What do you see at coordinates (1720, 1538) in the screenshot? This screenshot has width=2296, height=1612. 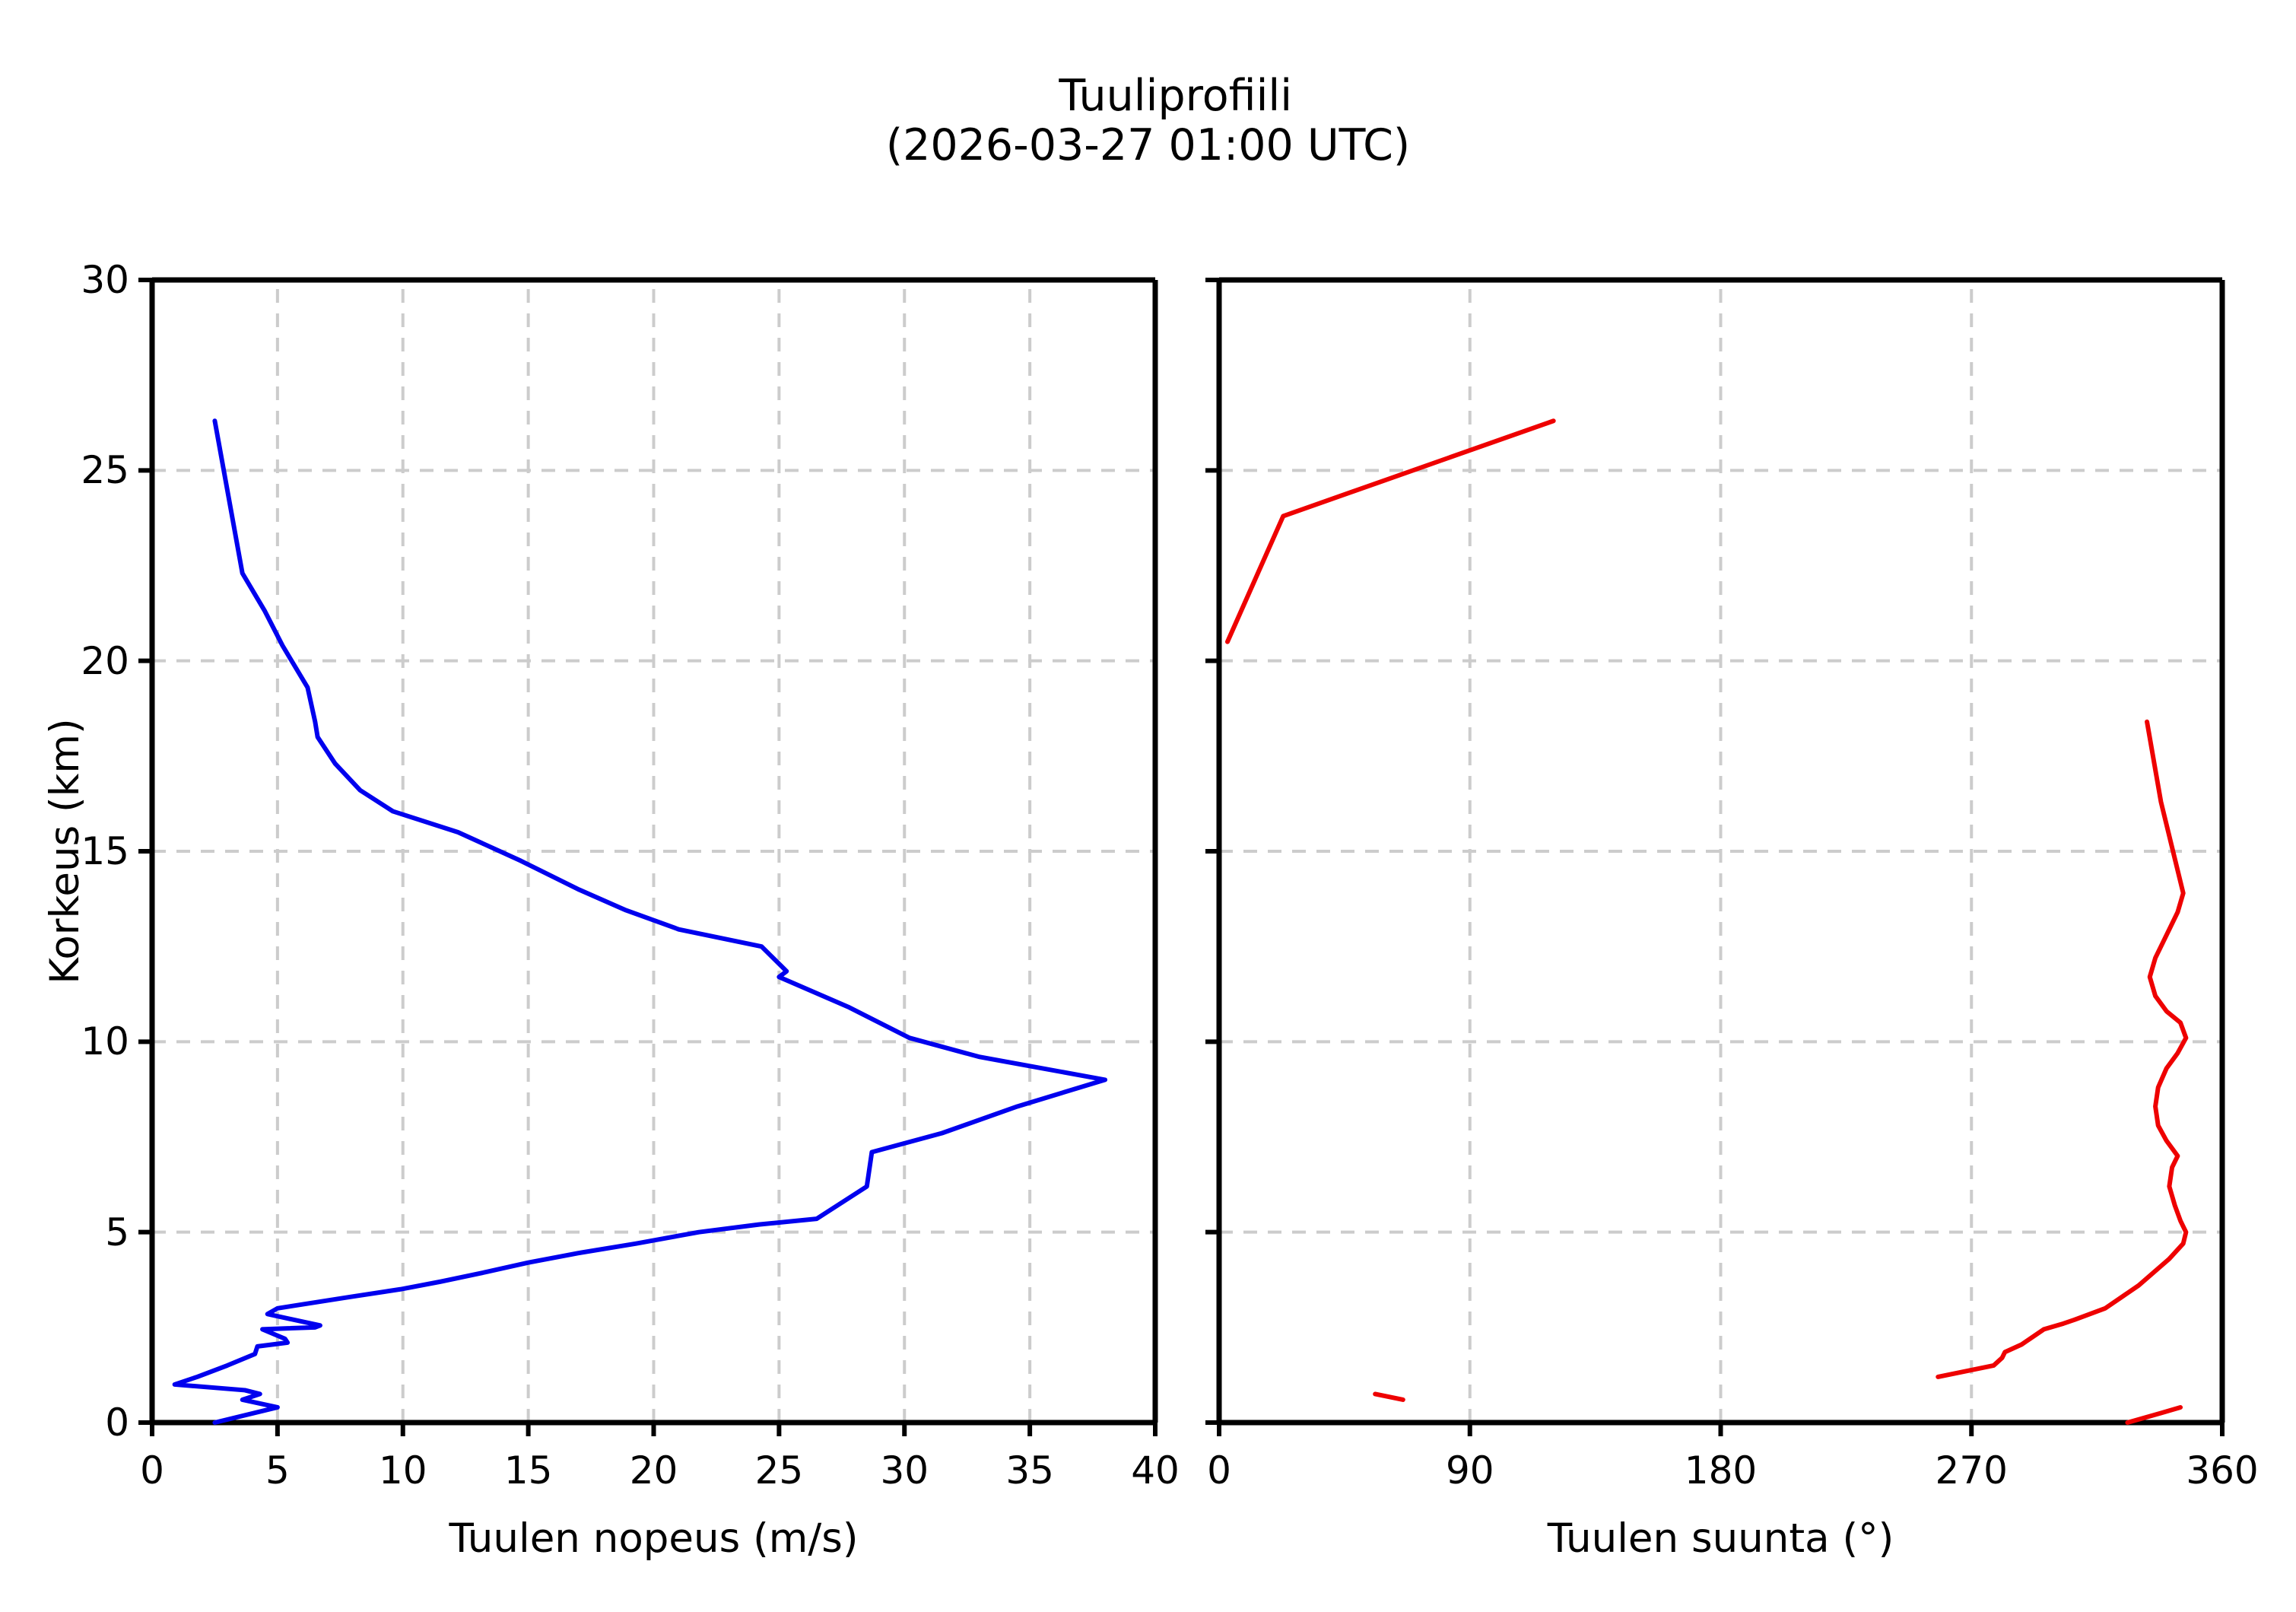 I see `xaxis-title-direction: Tuulen suunta (°)` at bounding box center [1720, 1538].